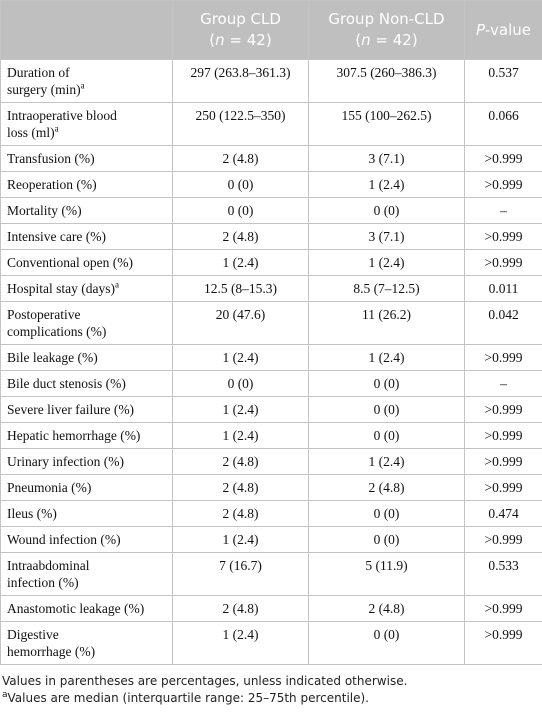  What do you see at coordinates (386, 124) in the screenshot?
I see `non-cld-value: 155 (100–262.5)` at bounding box center [386, 124].